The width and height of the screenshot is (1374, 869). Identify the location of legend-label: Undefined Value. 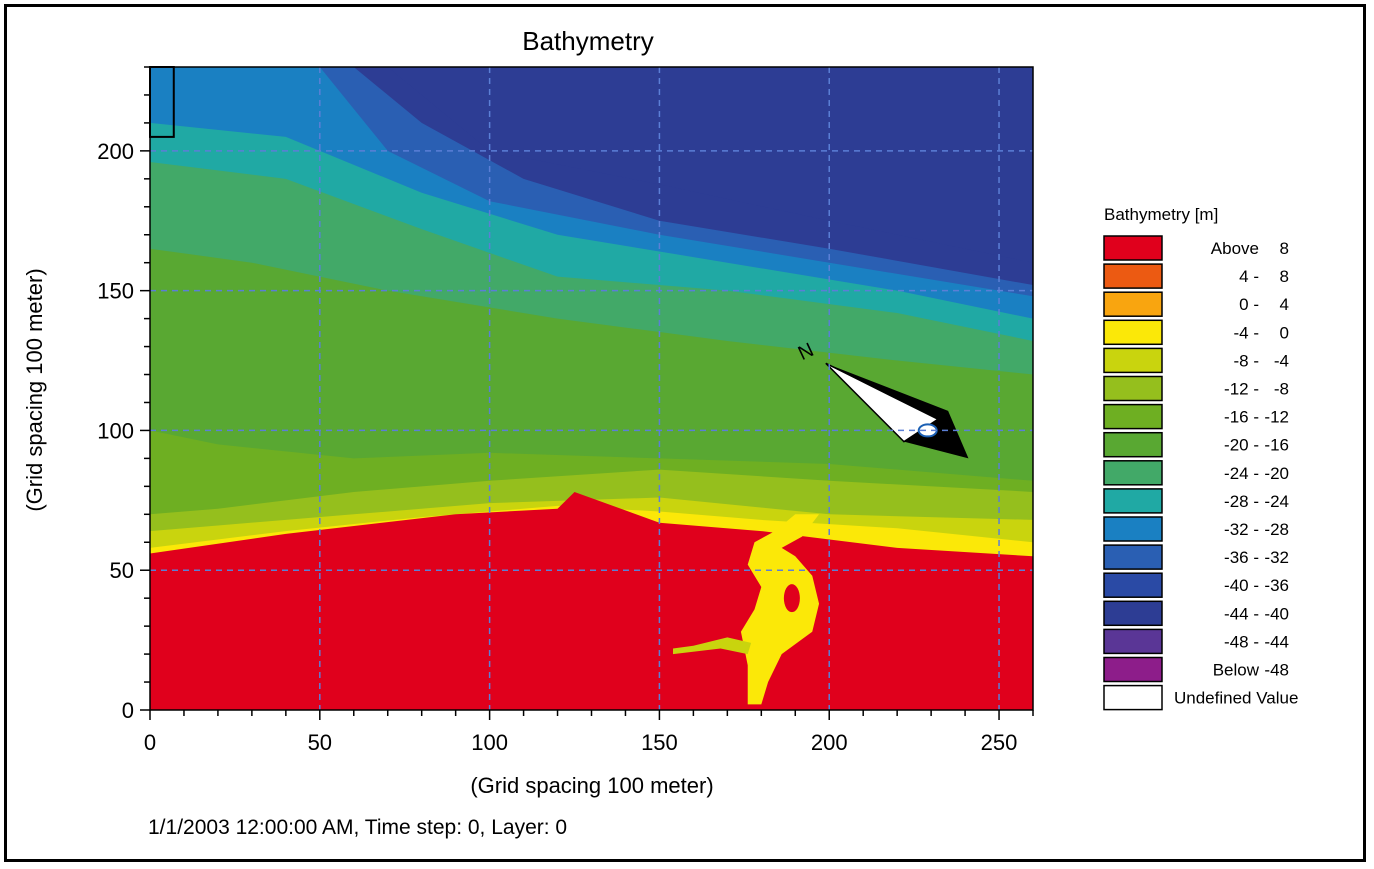
(1236, 698).